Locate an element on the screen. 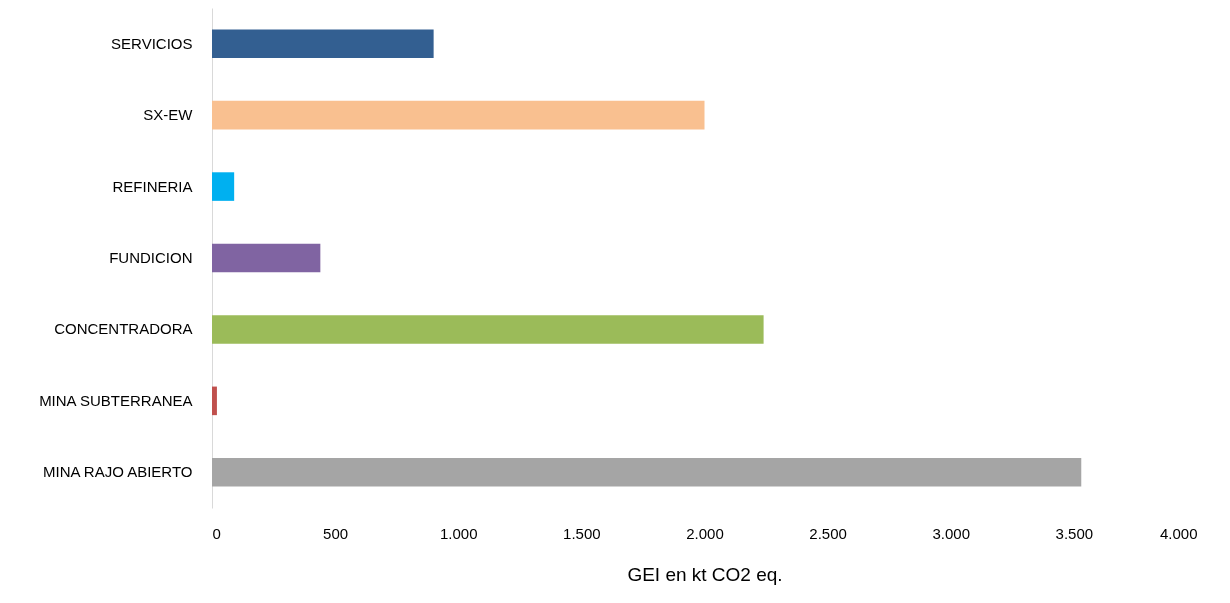 The height and width of the screenshot is (603, 1230). x-tick-label: 4.000 is located at coordinates (1178, 533).